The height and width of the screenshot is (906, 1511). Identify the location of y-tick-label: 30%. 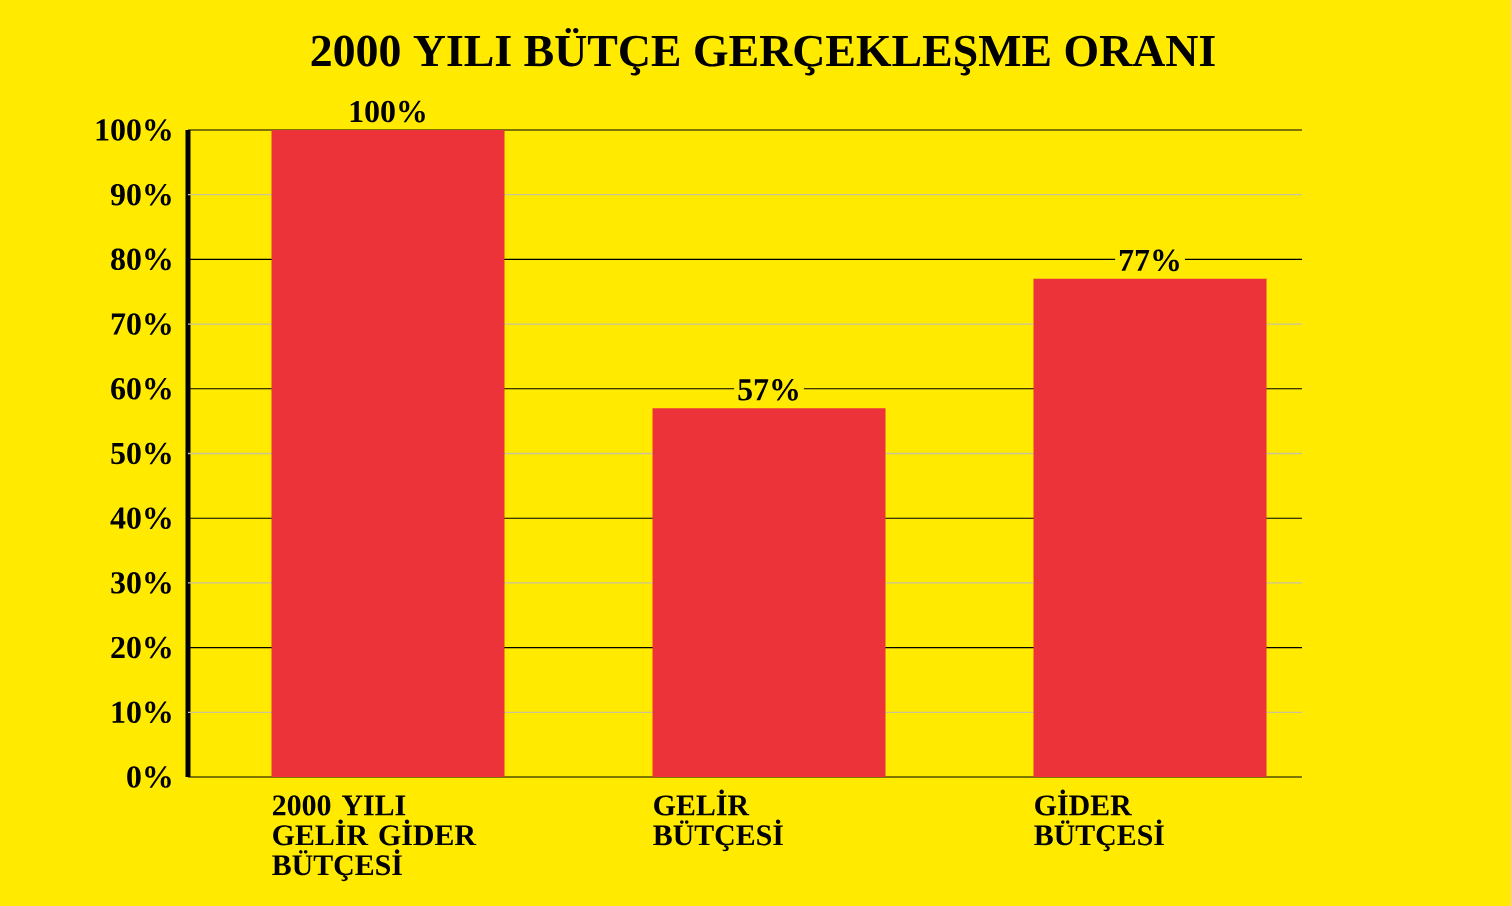
(141, 583).